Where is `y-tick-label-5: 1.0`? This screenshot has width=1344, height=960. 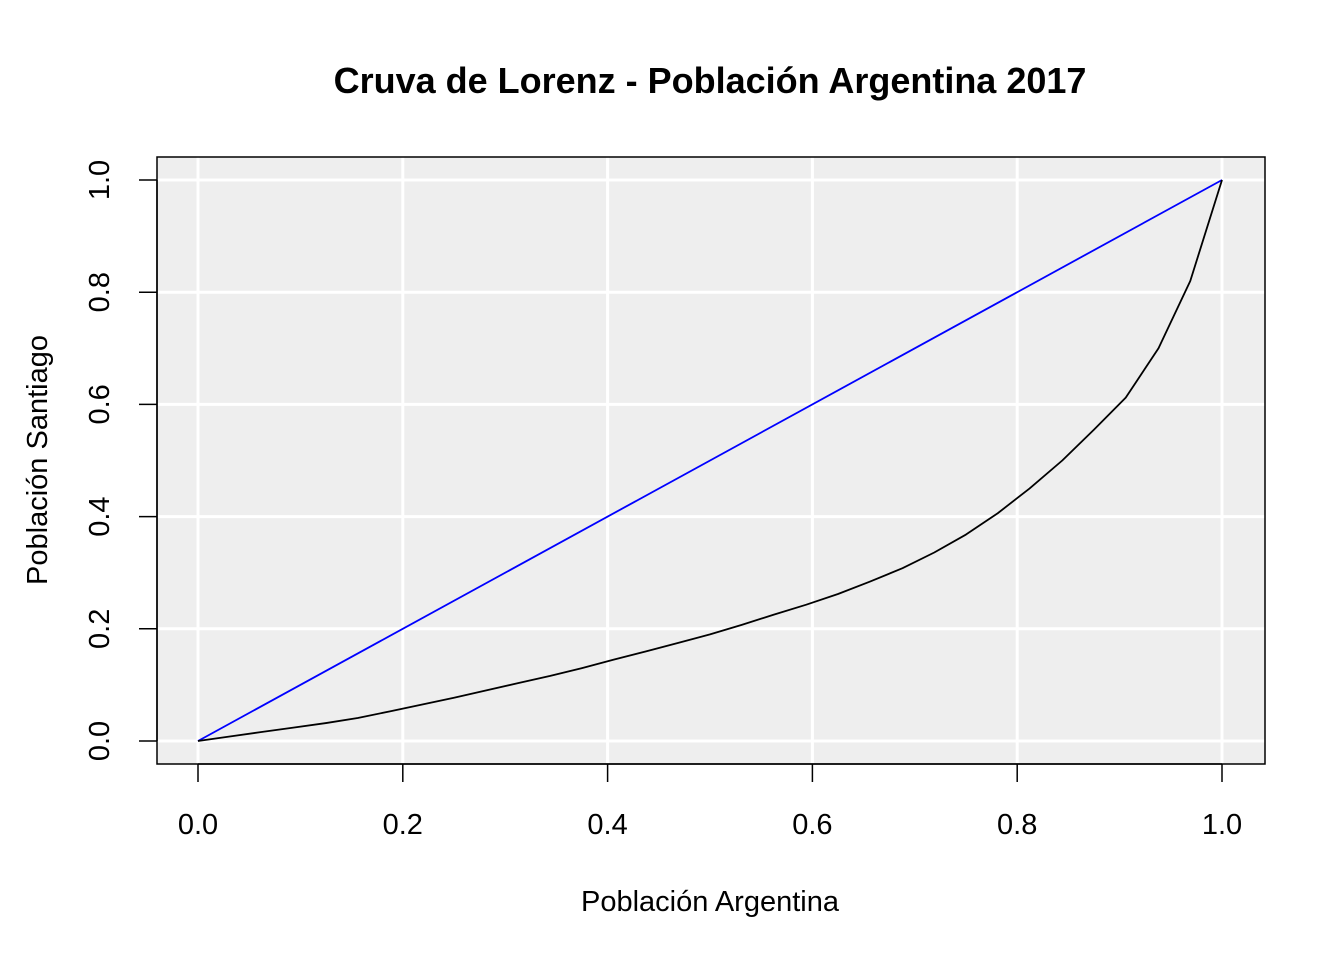
y-tick-label-5: 1.0 is located at coordinates (100, 180).